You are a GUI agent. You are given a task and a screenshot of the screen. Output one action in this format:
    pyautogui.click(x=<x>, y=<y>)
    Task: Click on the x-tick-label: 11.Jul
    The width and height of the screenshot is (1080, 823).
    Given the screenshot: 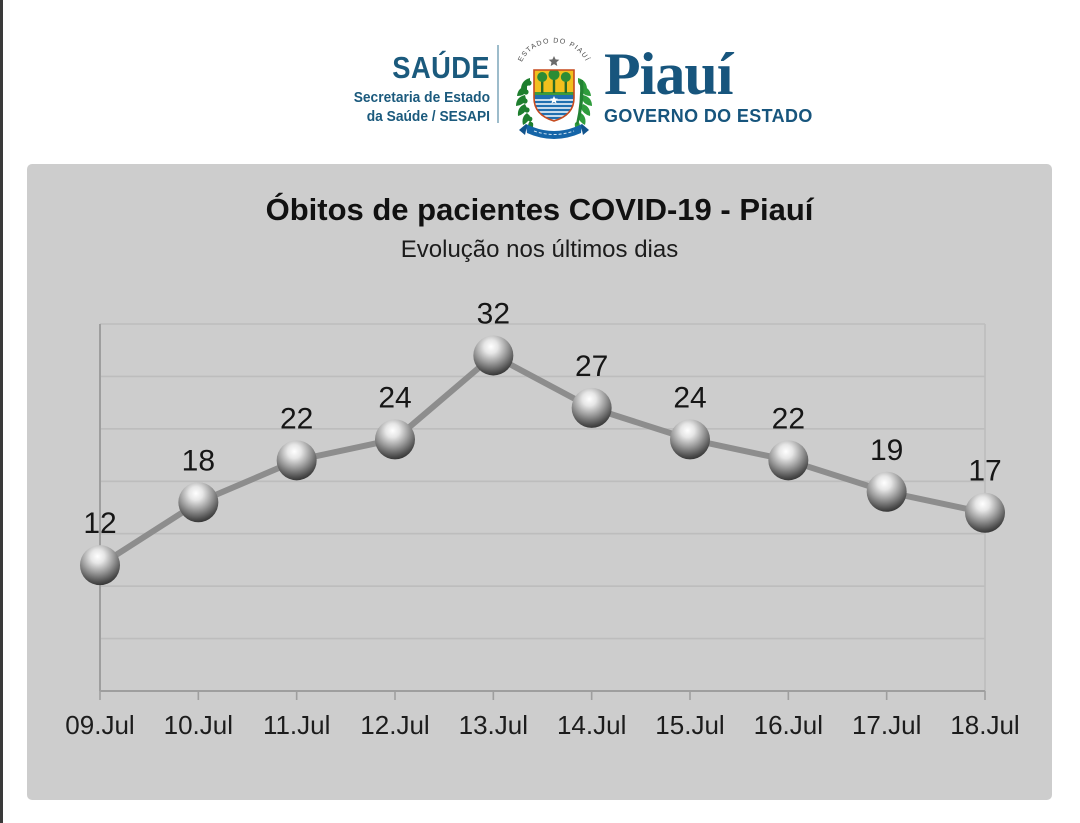 What is the action you would take?
    pyautogui.click(x=296, y=725)
    